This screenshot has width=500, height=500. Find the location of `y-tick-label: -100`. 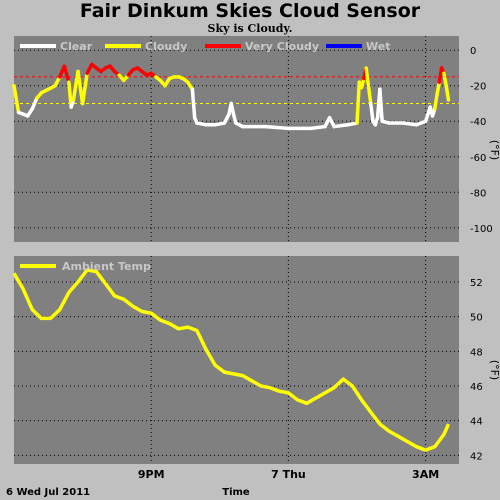

y-tick-label: -100 is located at coordinates (481, 229).